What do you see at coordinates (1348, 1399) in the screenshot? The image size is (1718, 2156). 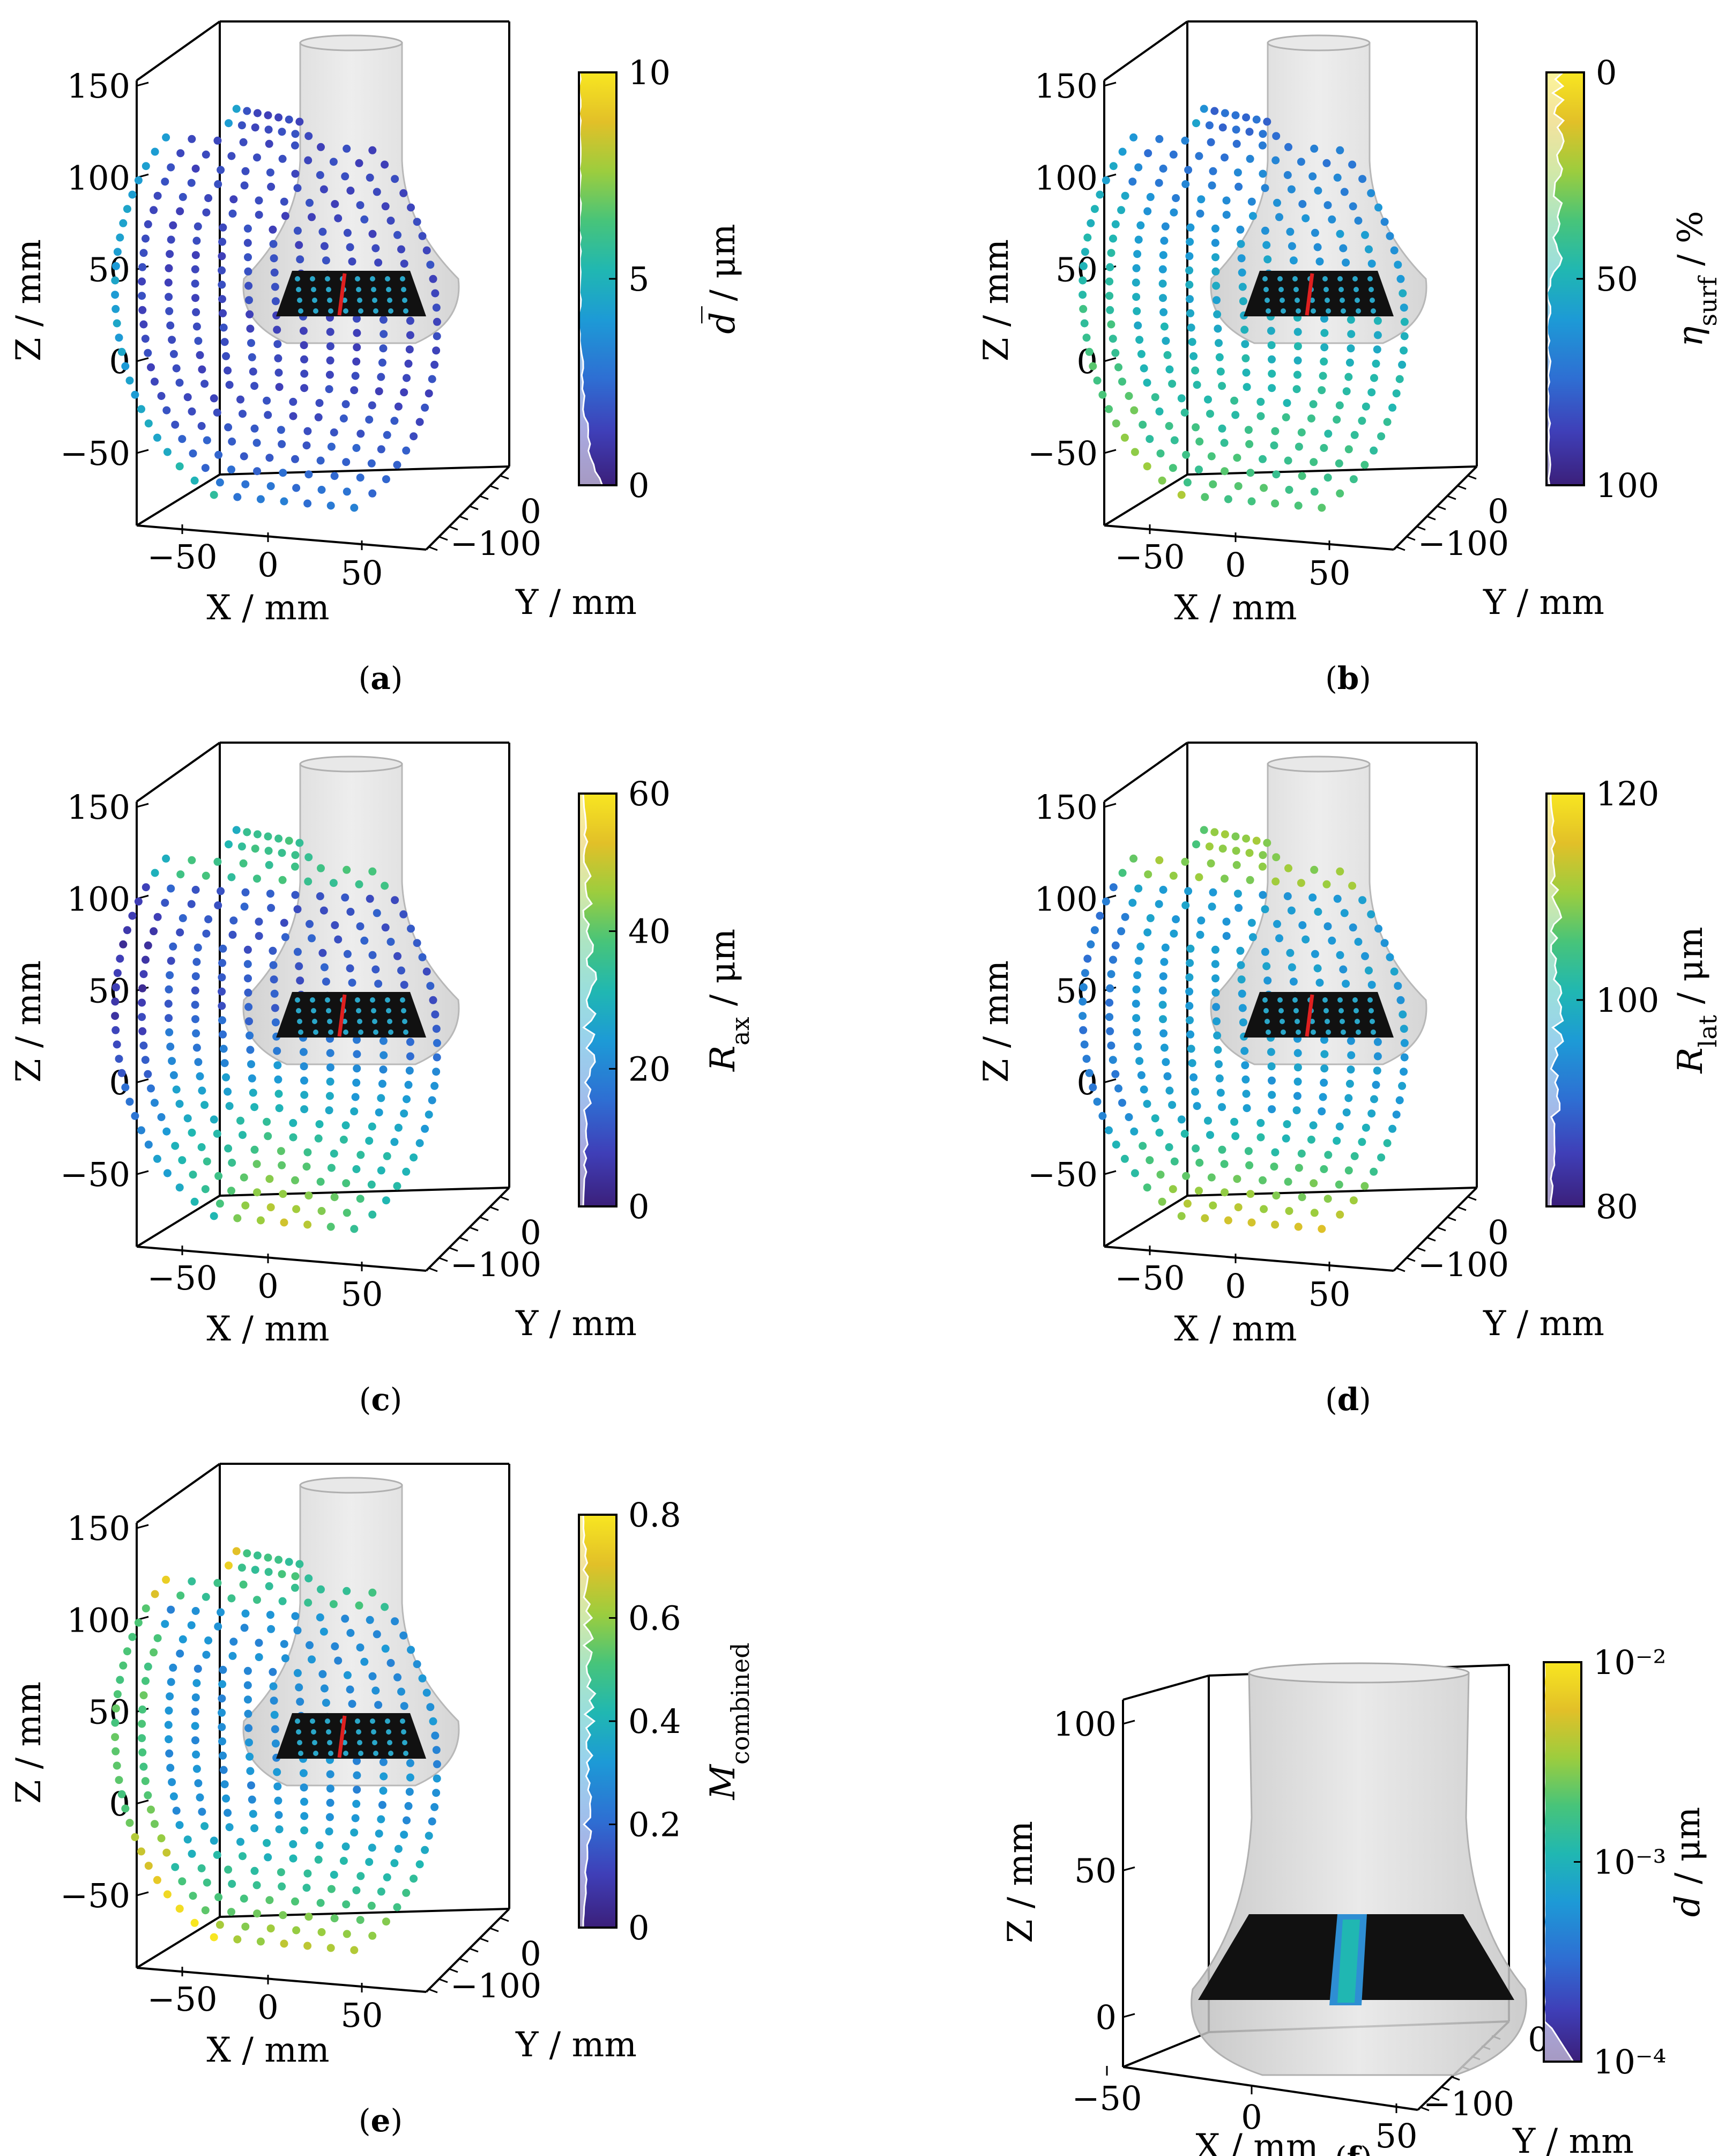 I see `panel-caption: (d)` at bounding box center [1348, 1399].